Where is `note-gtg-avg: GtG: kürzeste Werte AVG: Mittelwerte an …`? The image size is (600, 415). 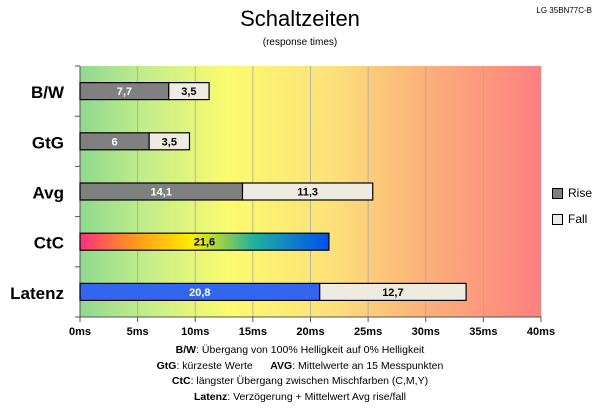 note-gtg-avg: GtG: kürzeste Werte AVG: Mittelwerte an … is located at coordinates (300, 365).